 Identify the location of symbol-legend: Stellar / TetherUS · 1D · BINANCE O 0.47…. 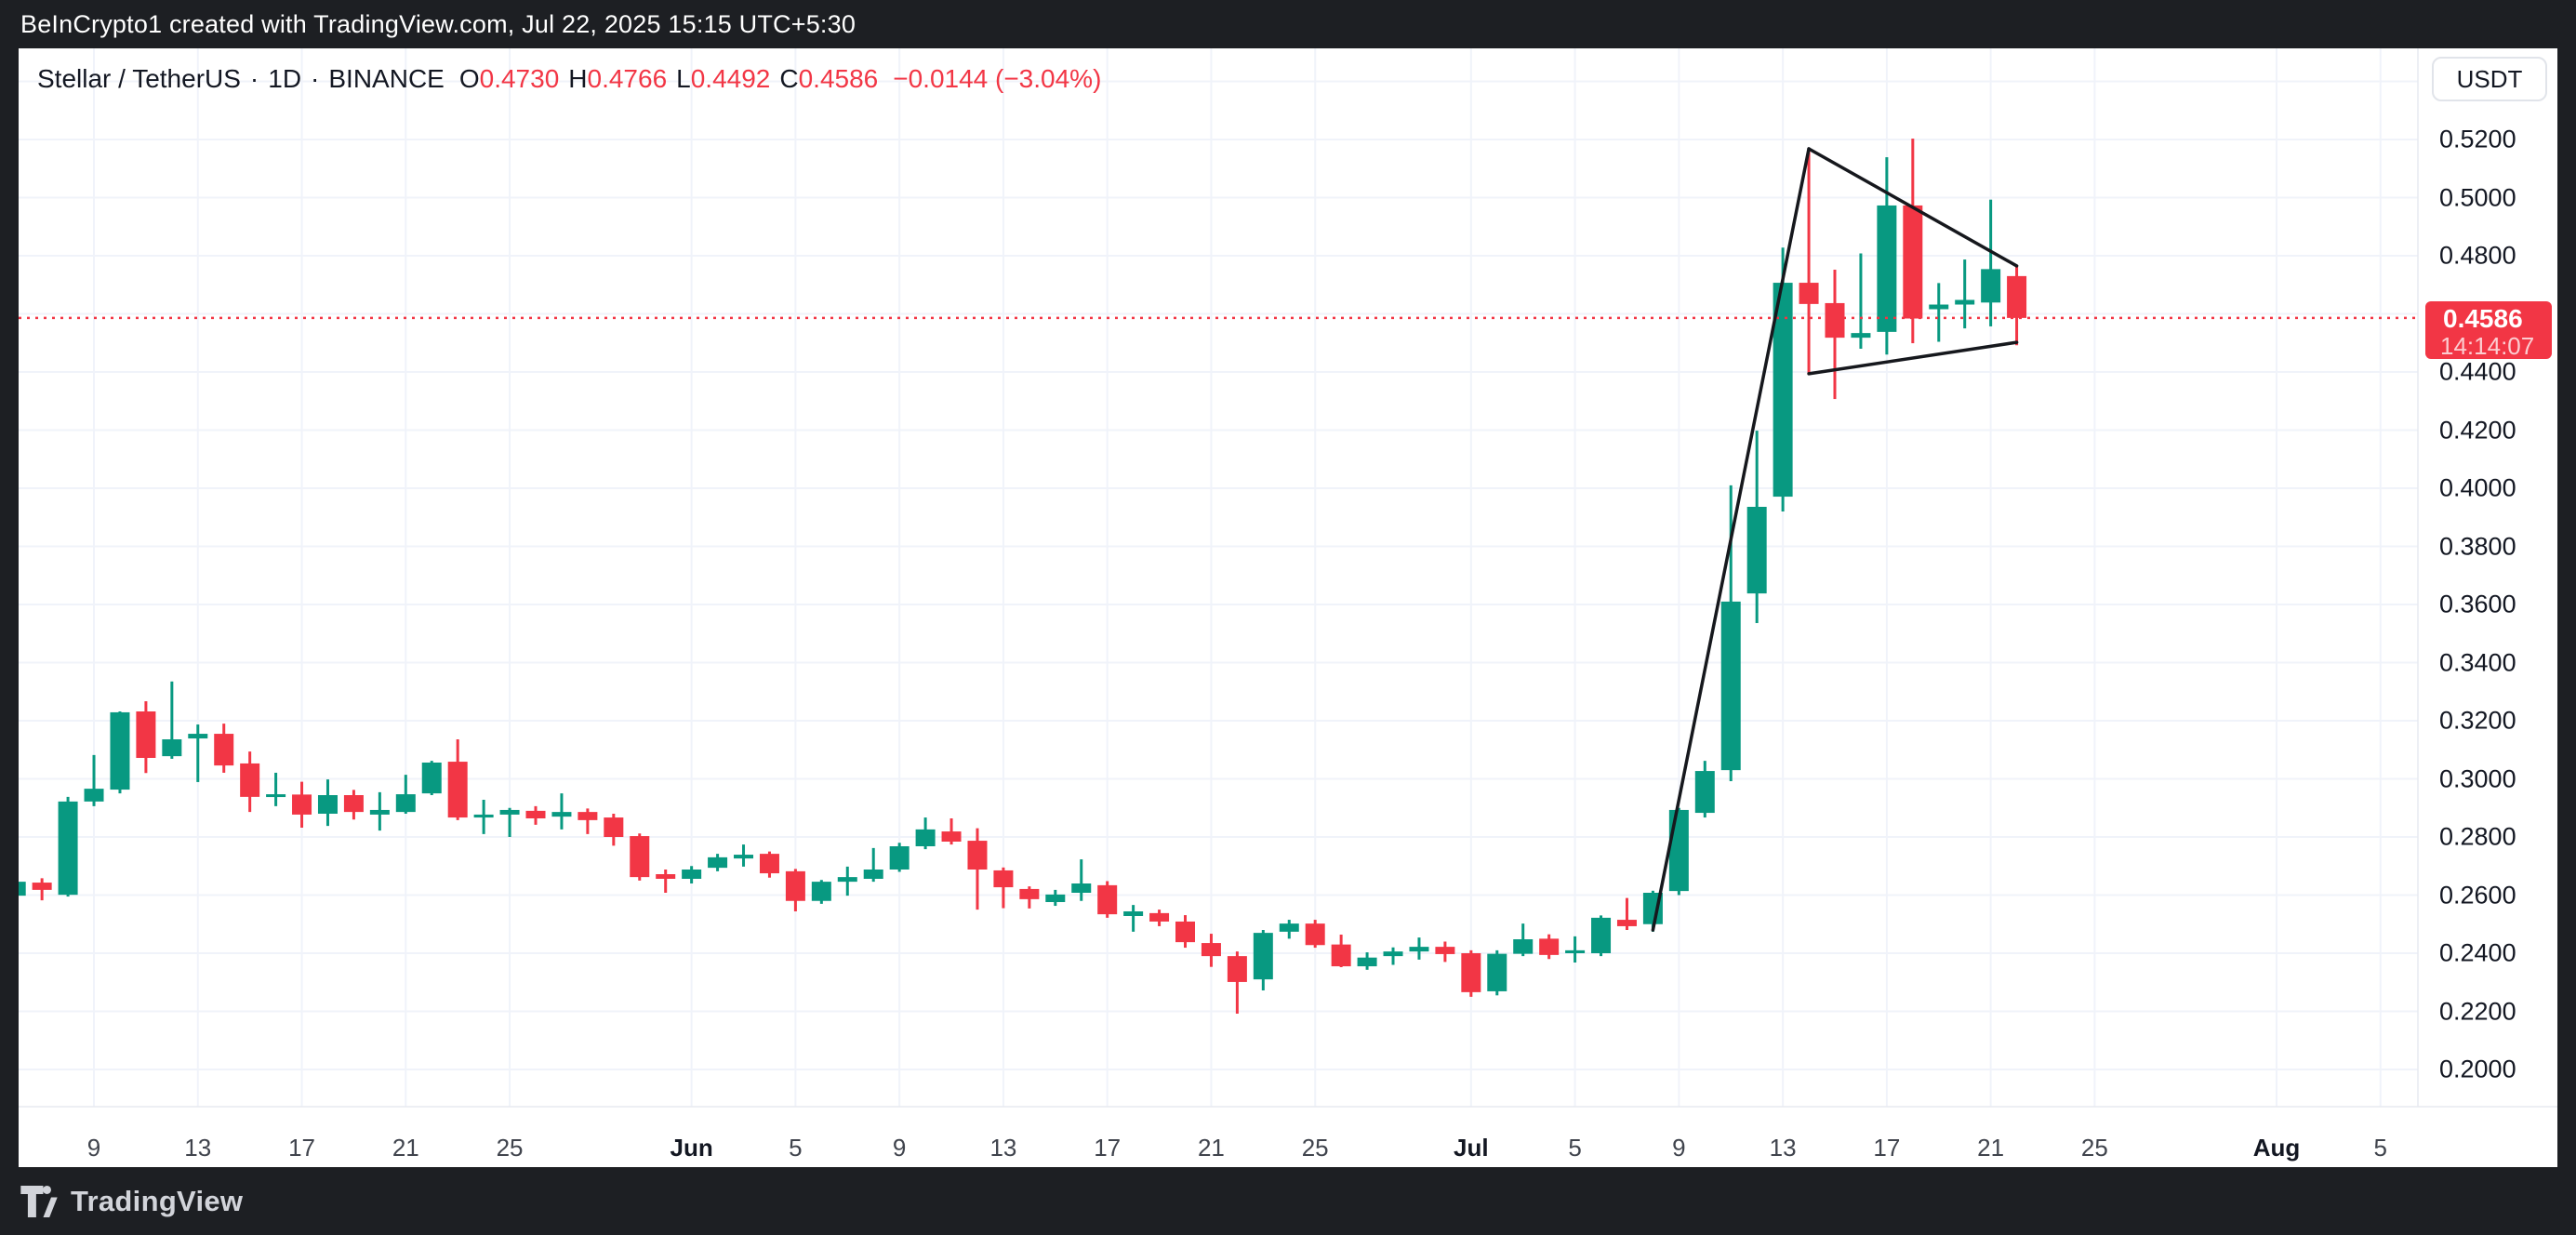
(569, 79).